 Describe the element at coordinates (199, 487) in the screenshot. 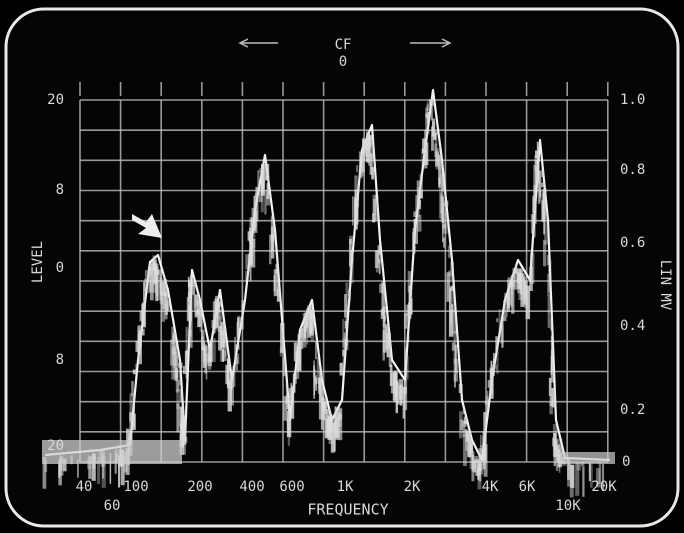

I see `freq-label: 200` at that location.